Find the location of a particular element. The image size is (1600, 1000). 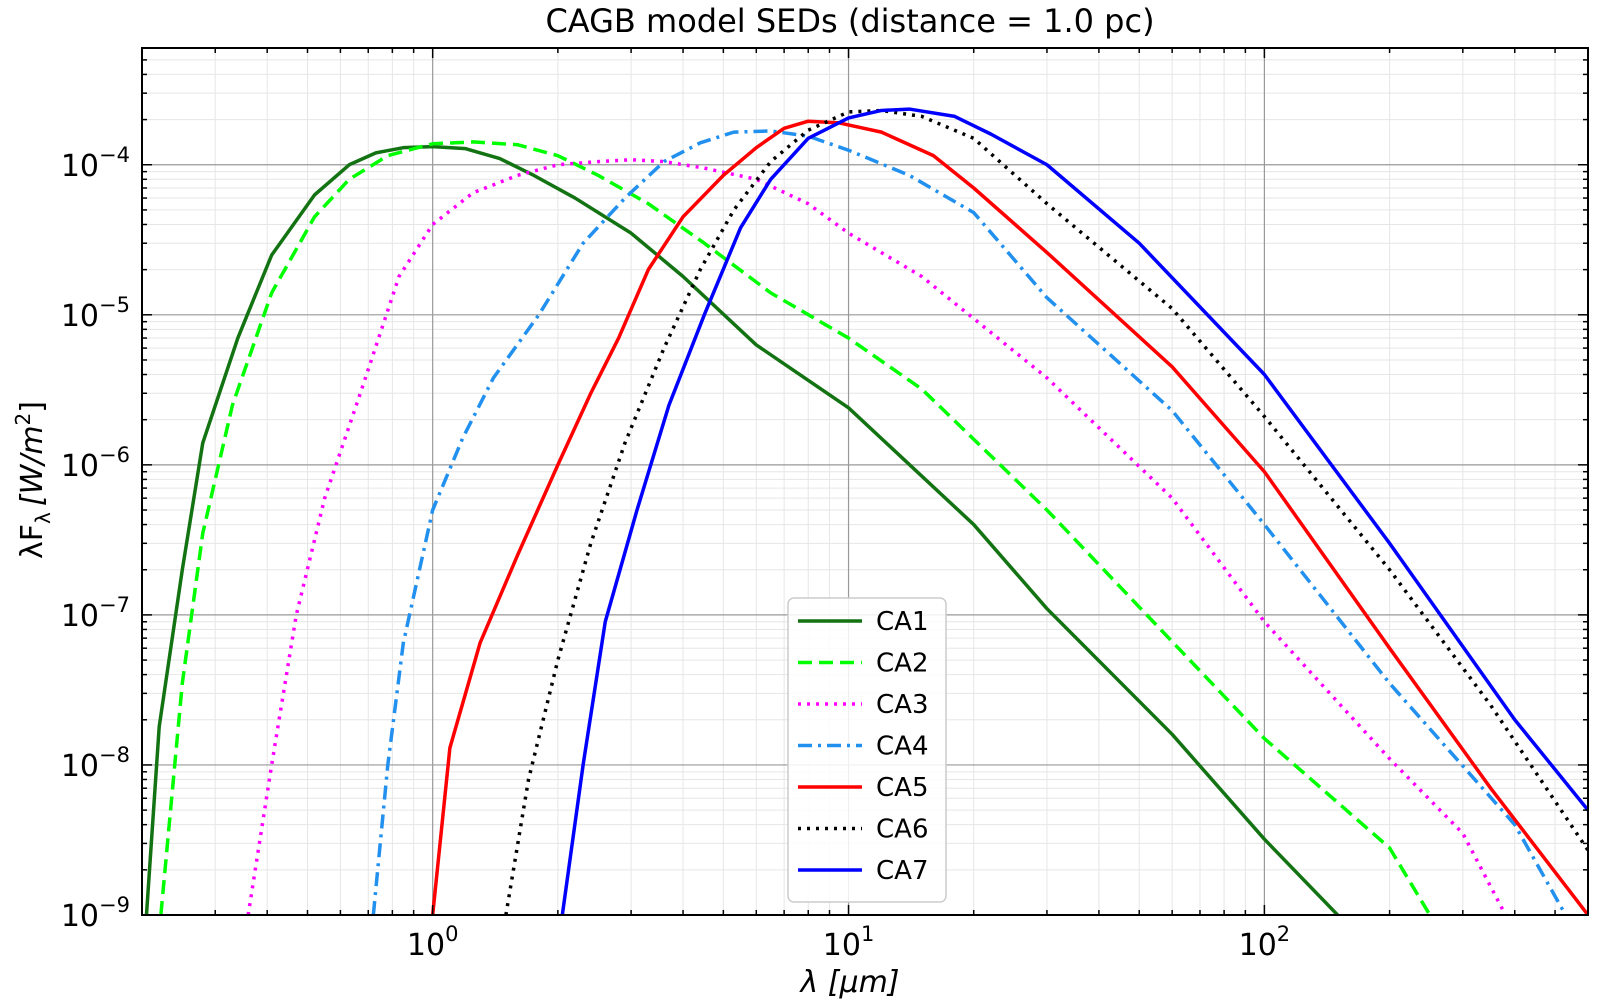

legend-item-ca7: CA7 is located at coordinates (863, 871).